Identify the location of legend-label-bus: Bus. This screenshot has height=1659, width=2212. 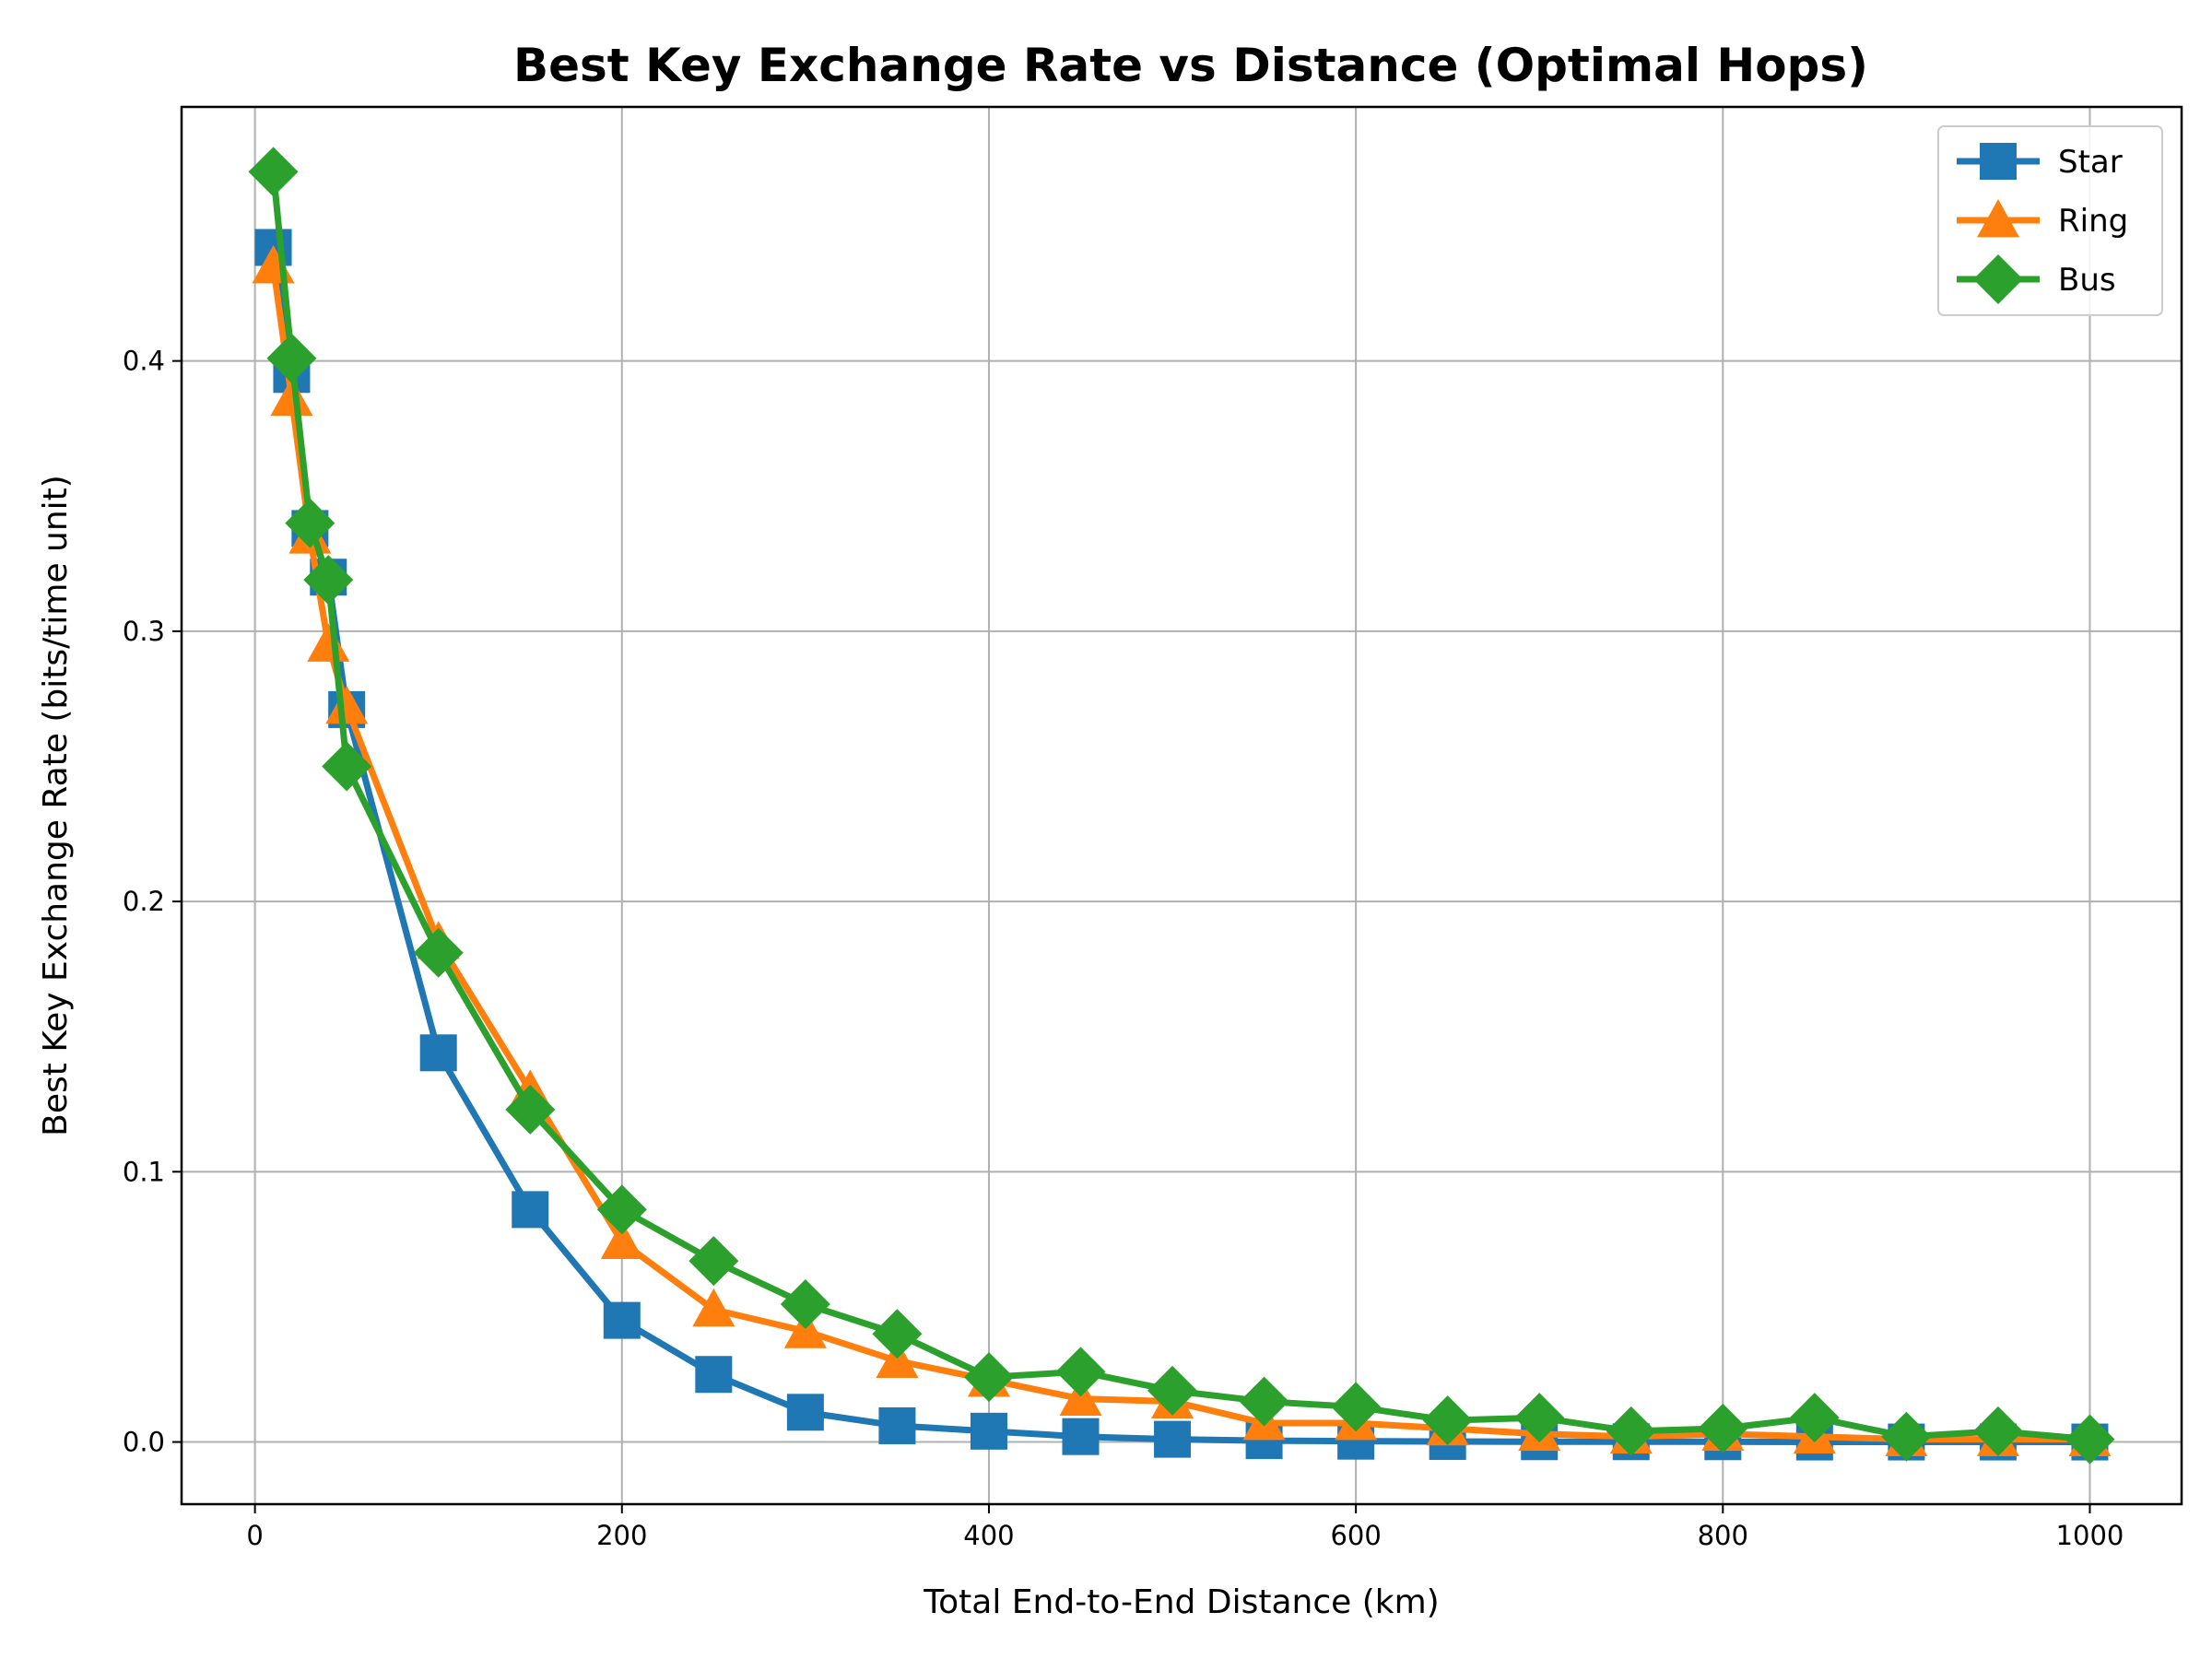
(2087, 280).